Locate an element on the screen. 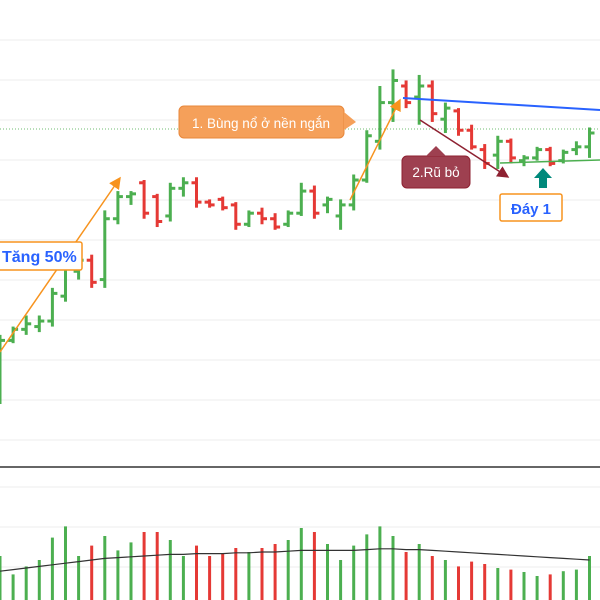 This screenshot has height=600, width=600. shakeout-callout-pointer is located at coordinates (436, 151).